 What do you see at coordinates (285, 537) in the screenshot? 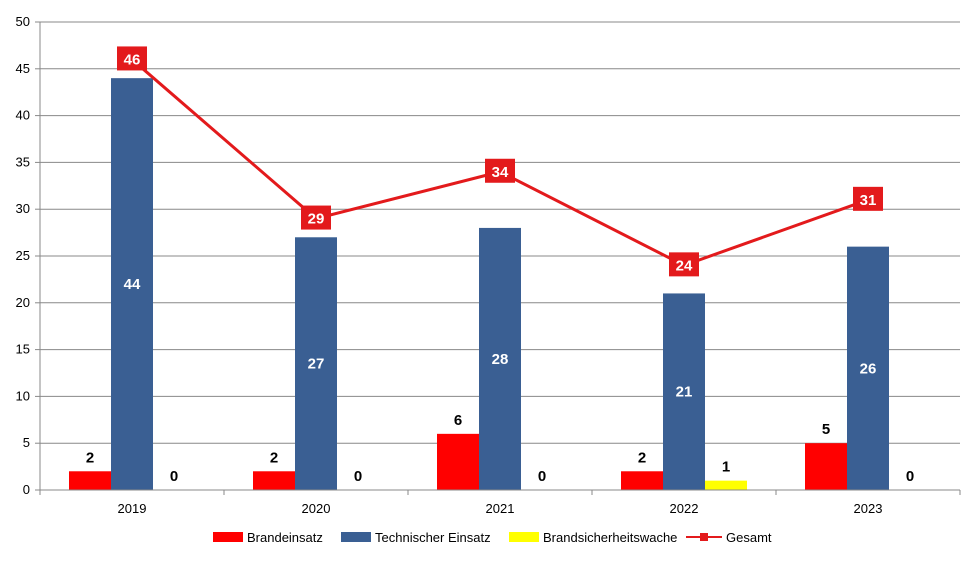
I see `legend-label-brandeinsatz: Brandeinsatz` at bounding box center [285, 537].